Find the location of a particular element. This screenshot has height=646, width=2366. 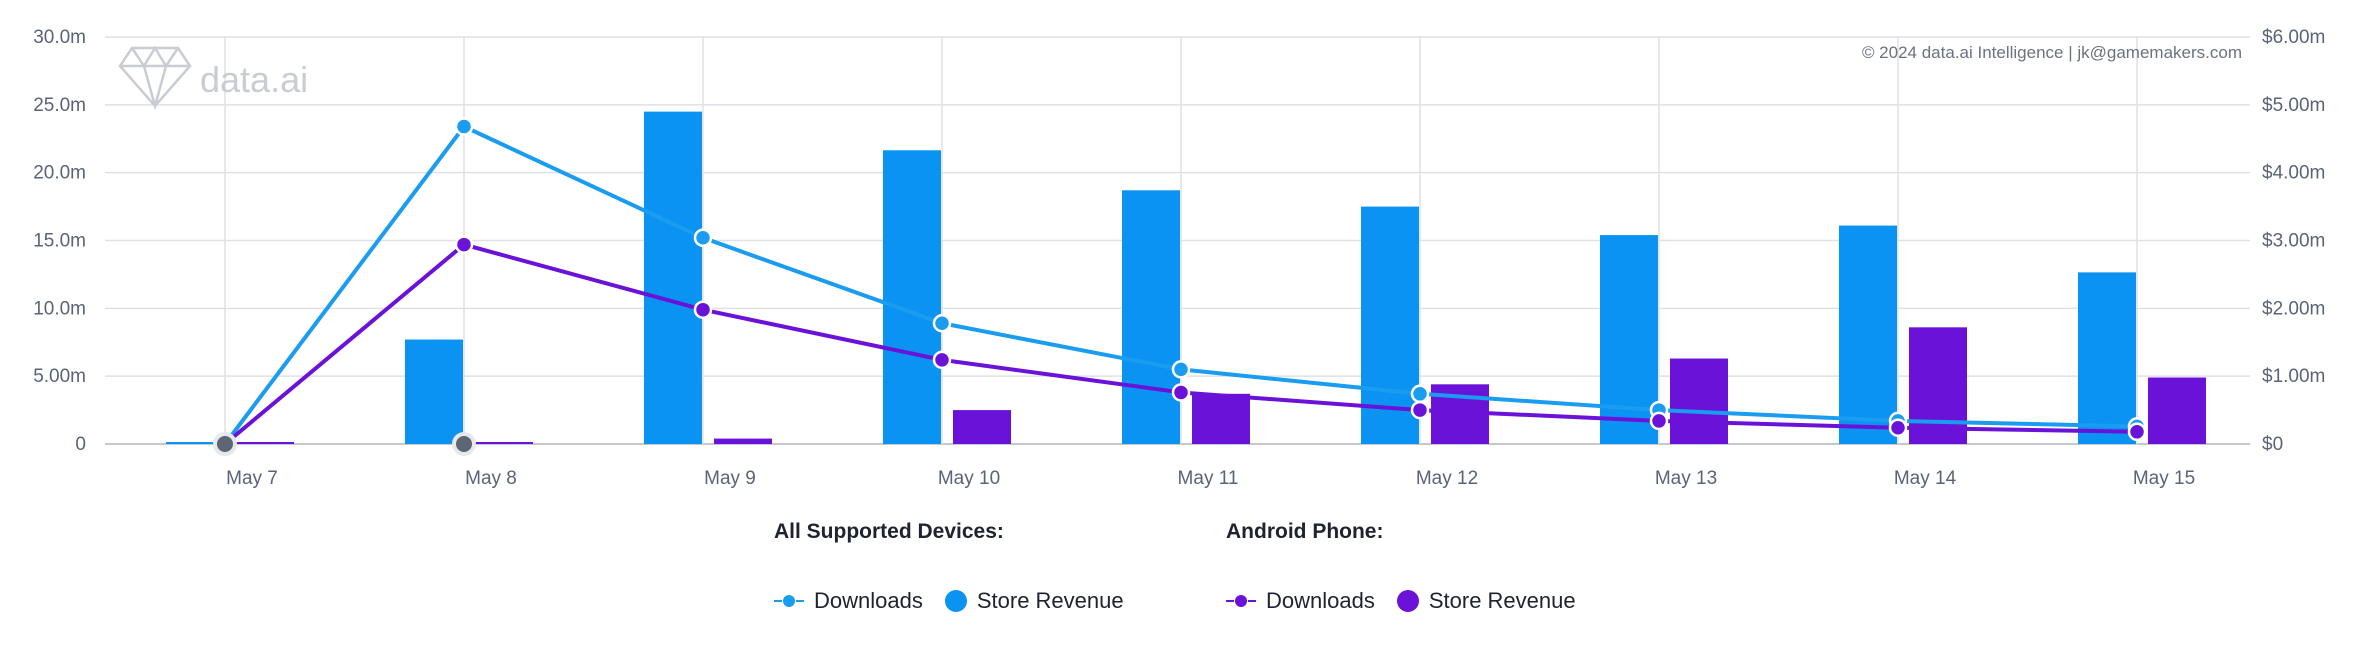

left-tick-label: 20.0m is located at coordinates (59, 173).